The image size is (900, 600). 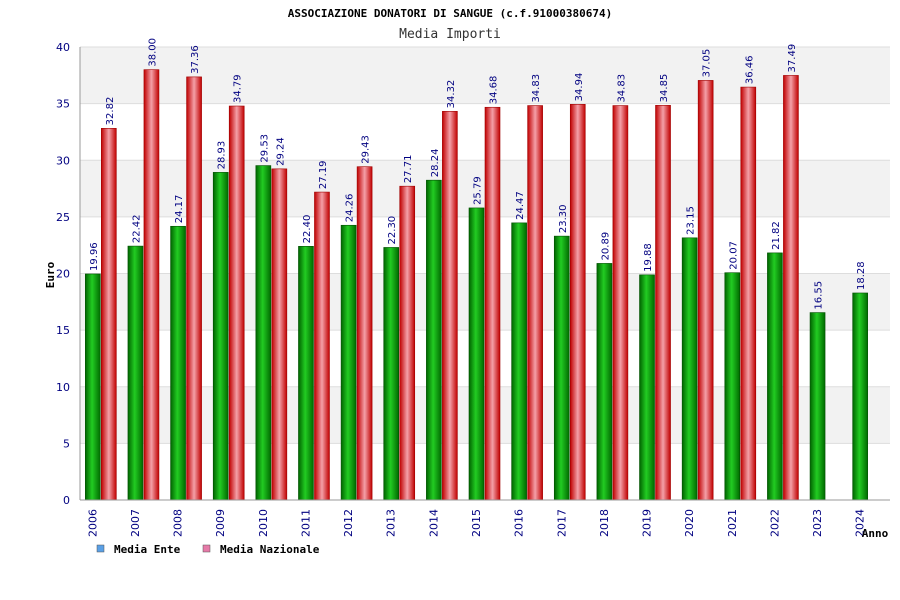 I want to click on data-label: 34.85, so click(x=664, y=88).